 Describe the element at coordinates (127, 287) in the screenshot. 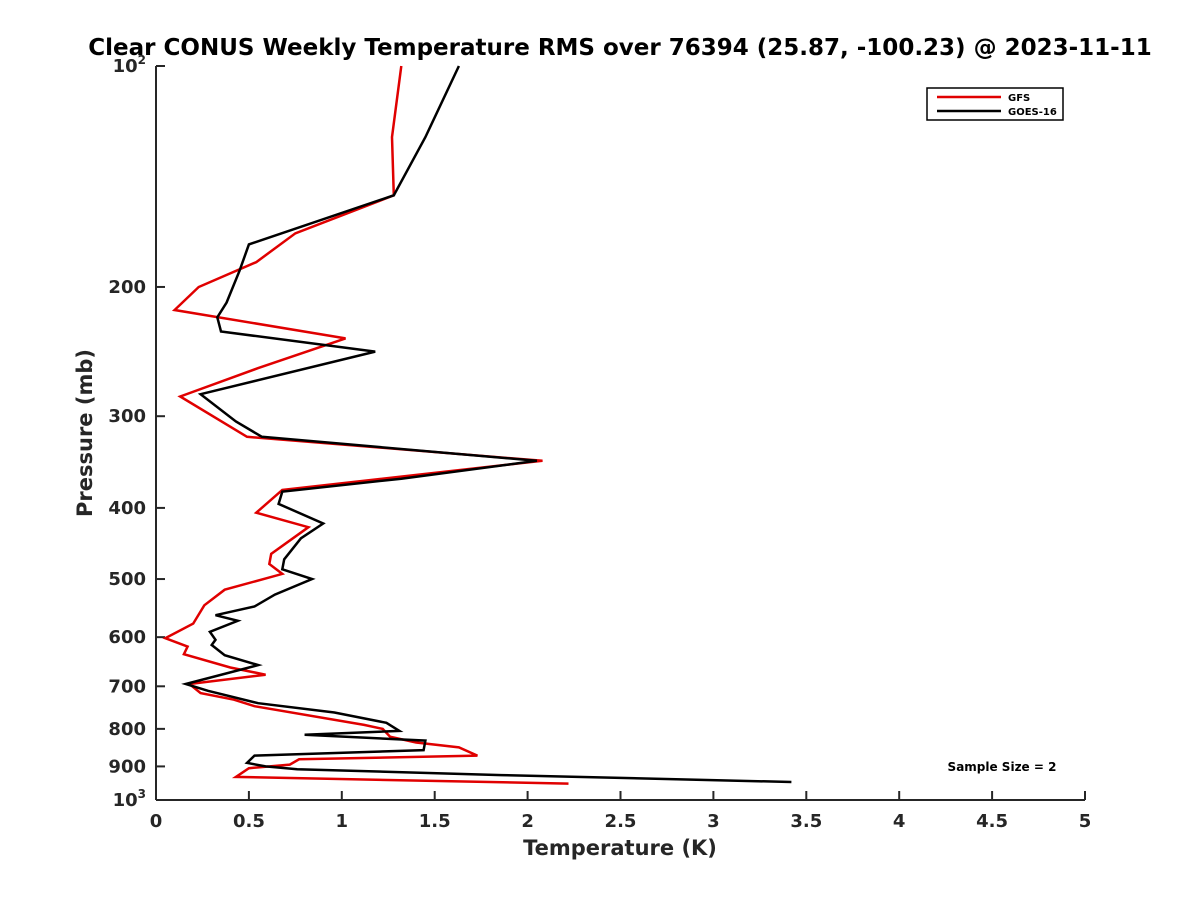

I see `y-tick-label: 200` at that location.